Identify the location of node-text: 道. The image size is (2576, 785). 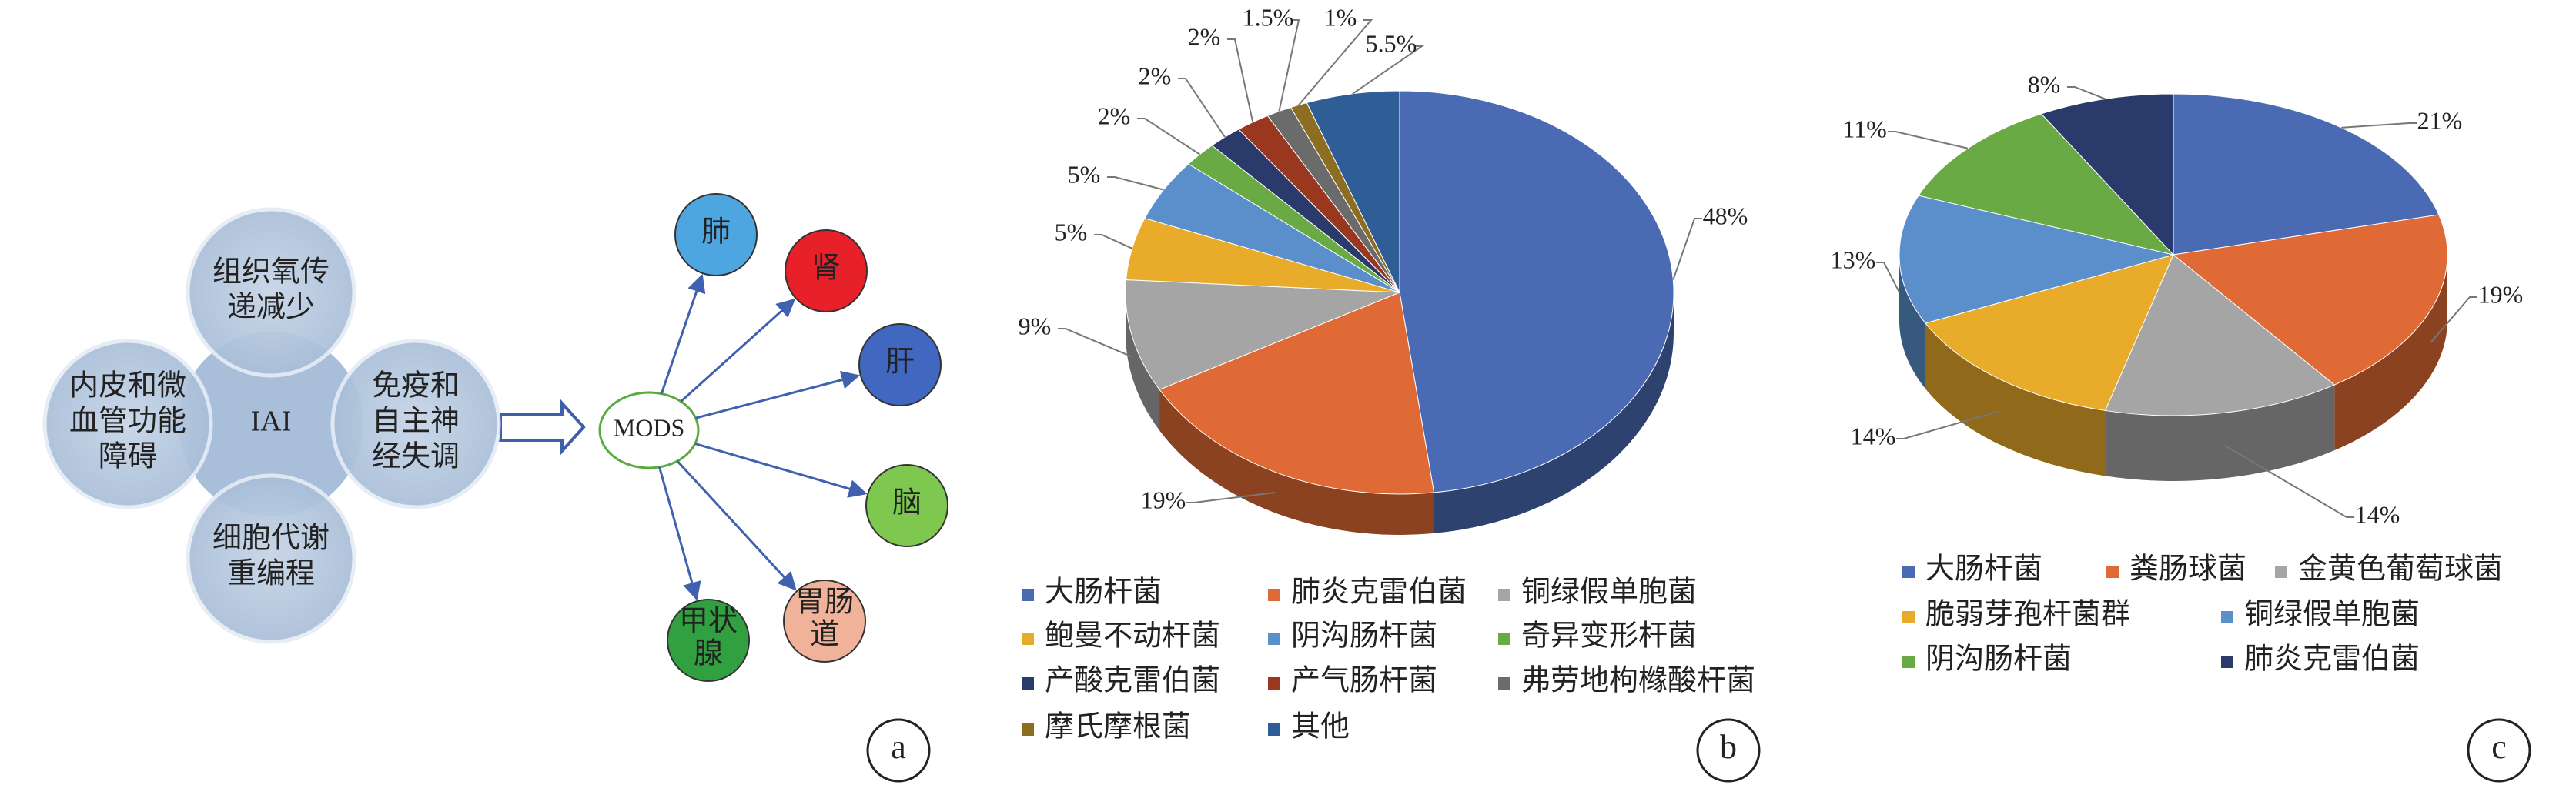
(825, 635).